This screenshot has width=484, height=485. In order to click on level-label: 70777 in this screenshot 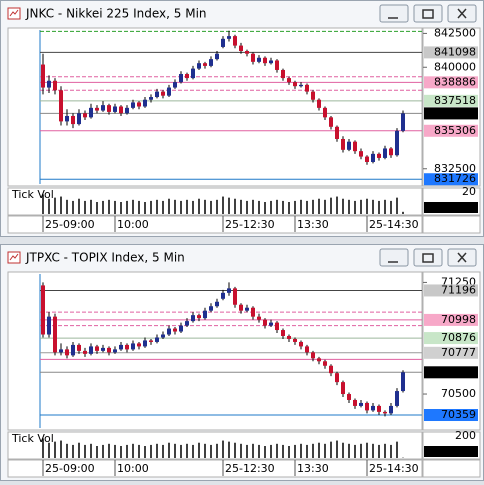, I will do `click(458, 352)`.